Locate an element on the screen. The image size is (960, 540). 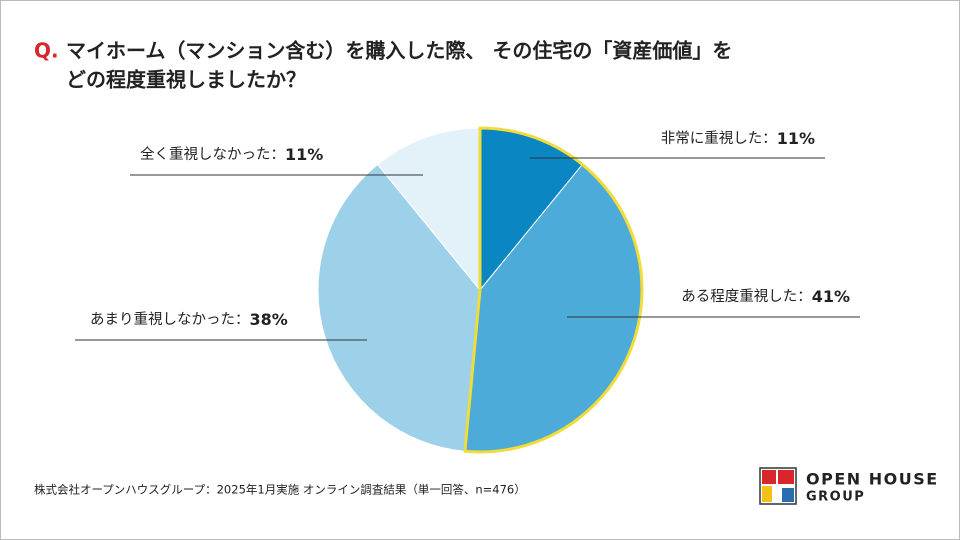
category-label: あまり重視しなかった： is located at coordinates (170, 319).